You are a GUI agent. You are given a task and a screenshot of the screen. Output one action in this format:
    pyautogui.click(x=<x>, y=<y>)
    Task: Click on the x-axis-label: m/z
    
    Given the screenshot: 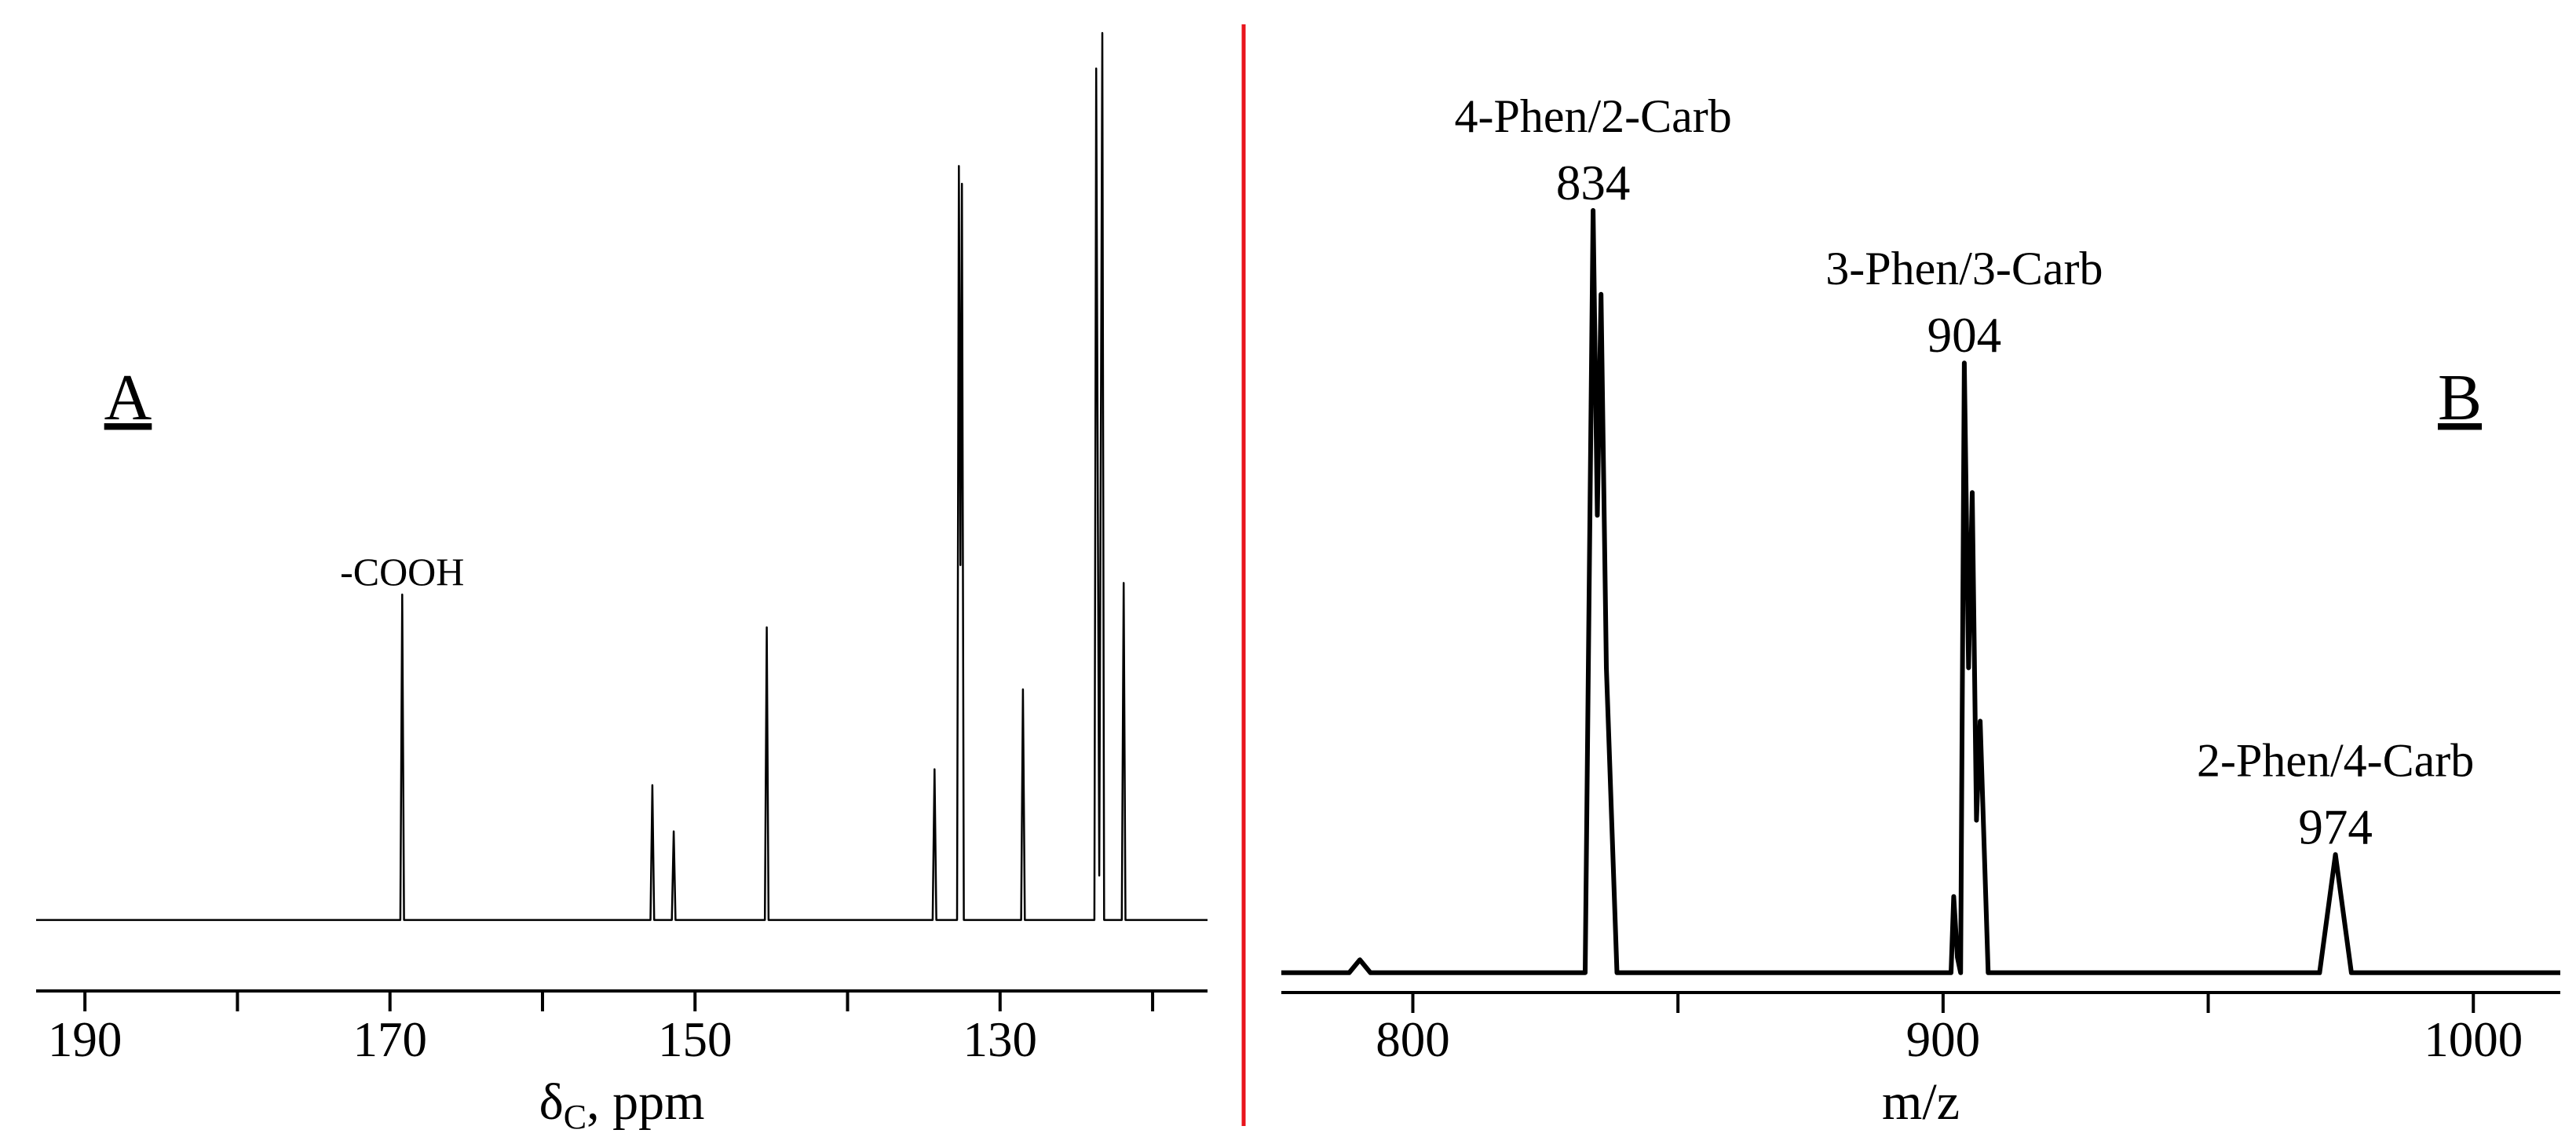 What is the action you would take?
    pyautogui.click(x=1921, y=1102)
    